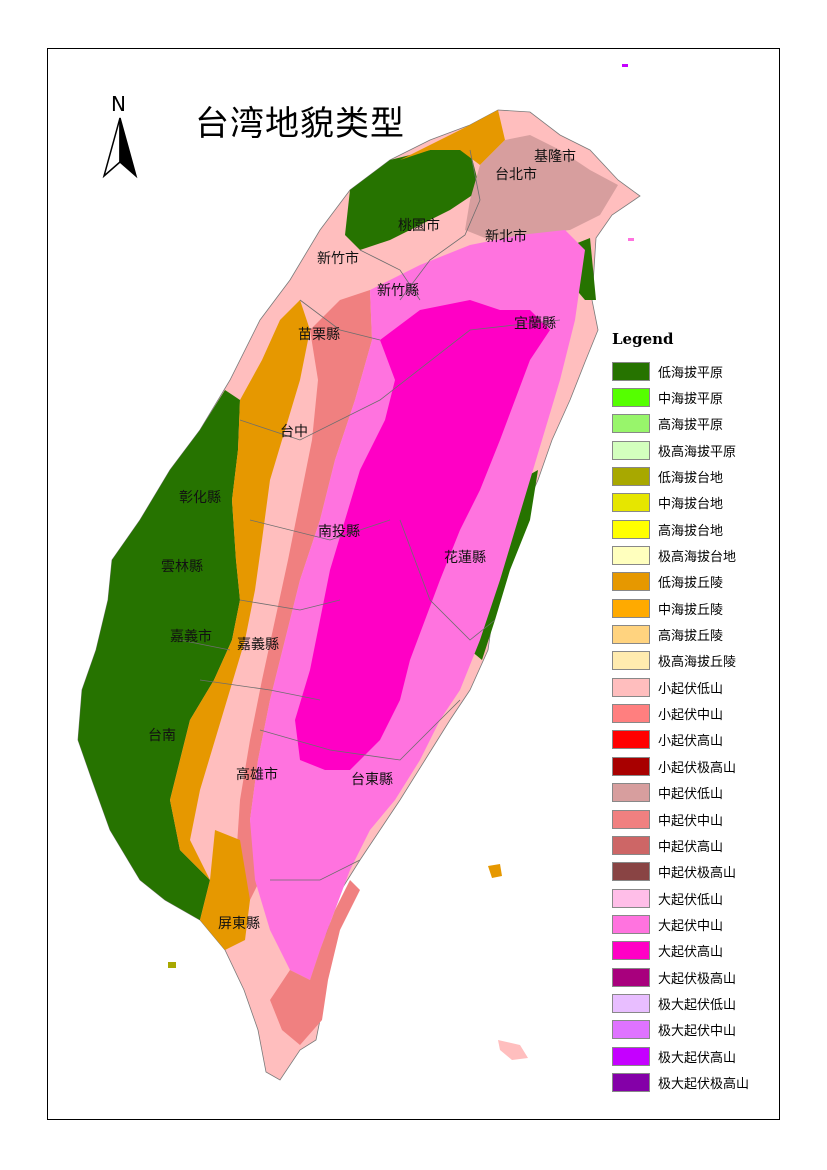 Image resolution: width=827 pixels, height=1170 pixels. What do you see at coordinates (315, 962) in the screenshot?
I see `southern-salmon` at bounding box center [315, 962].